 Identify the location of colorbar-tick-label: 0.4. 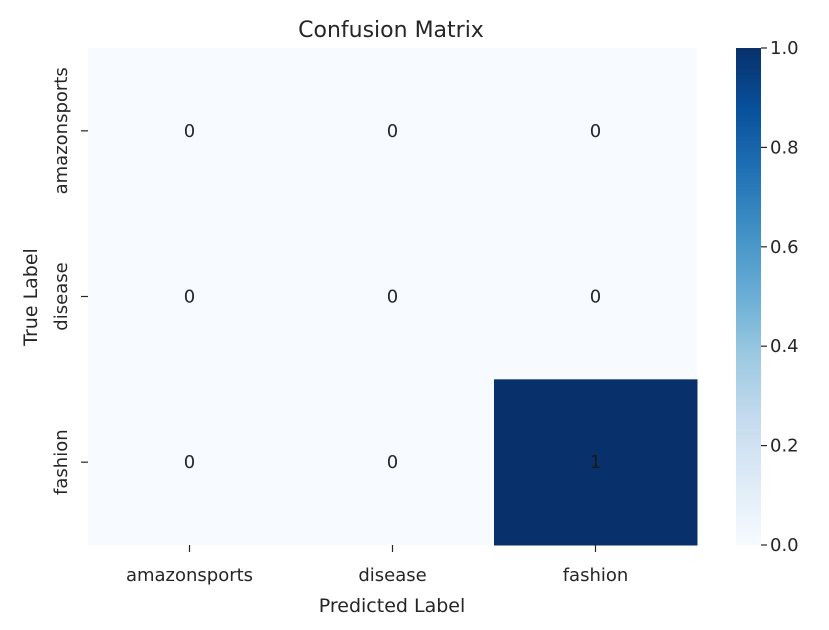
(784, 346).